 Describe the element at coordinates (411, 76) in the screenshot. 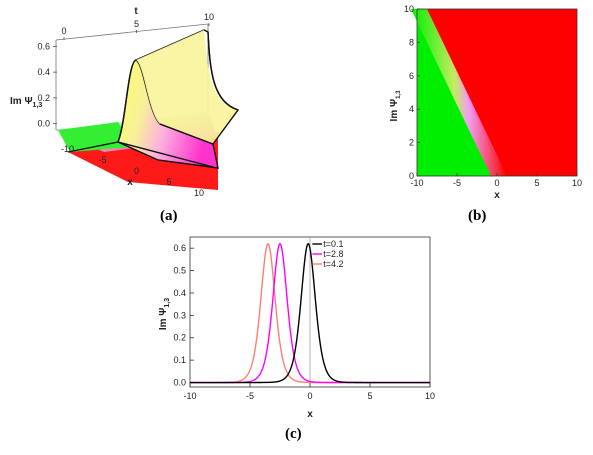

I see `y-tick-label: 6` at that location.